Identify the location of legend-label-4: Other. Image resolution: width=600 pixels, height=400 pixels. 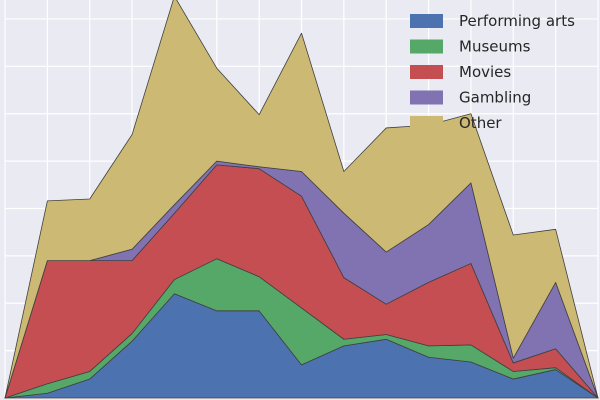
(480, 123).